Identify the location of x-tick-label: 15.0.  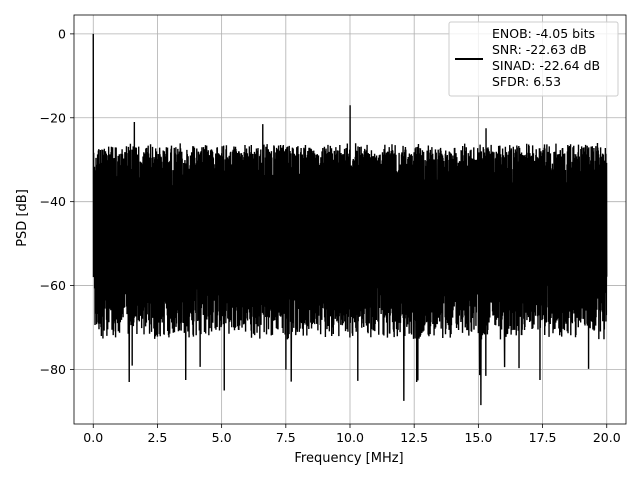
(478, 437).